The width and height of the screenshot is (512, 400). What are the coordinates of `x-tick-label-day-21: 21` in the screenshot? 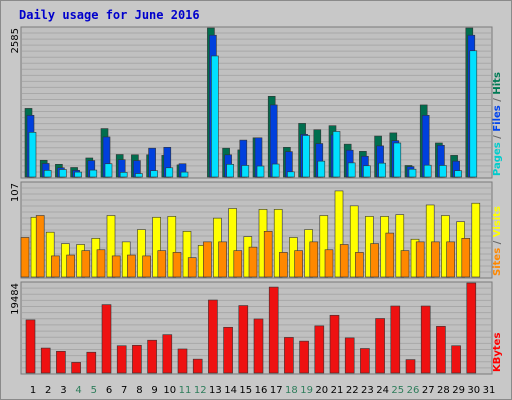 It's located at (337, 390).